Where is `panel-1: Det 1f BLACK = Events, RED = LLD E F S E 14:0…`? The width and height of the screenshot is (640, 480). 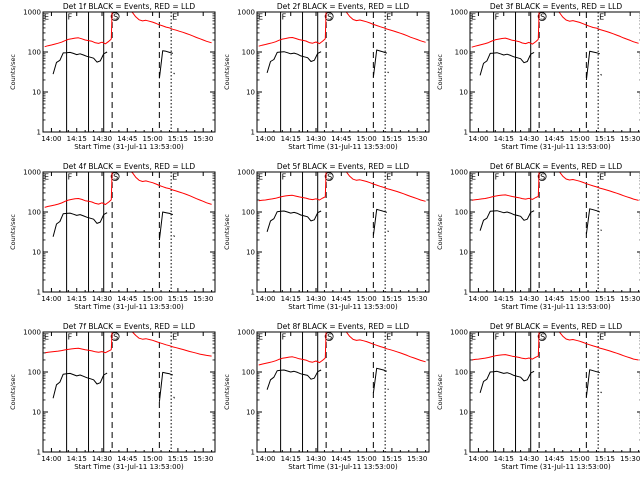
panel-1: Det 1f BLACK = Events, RED = LLD E F S E 14:0… is located at coordinates (112, 76).